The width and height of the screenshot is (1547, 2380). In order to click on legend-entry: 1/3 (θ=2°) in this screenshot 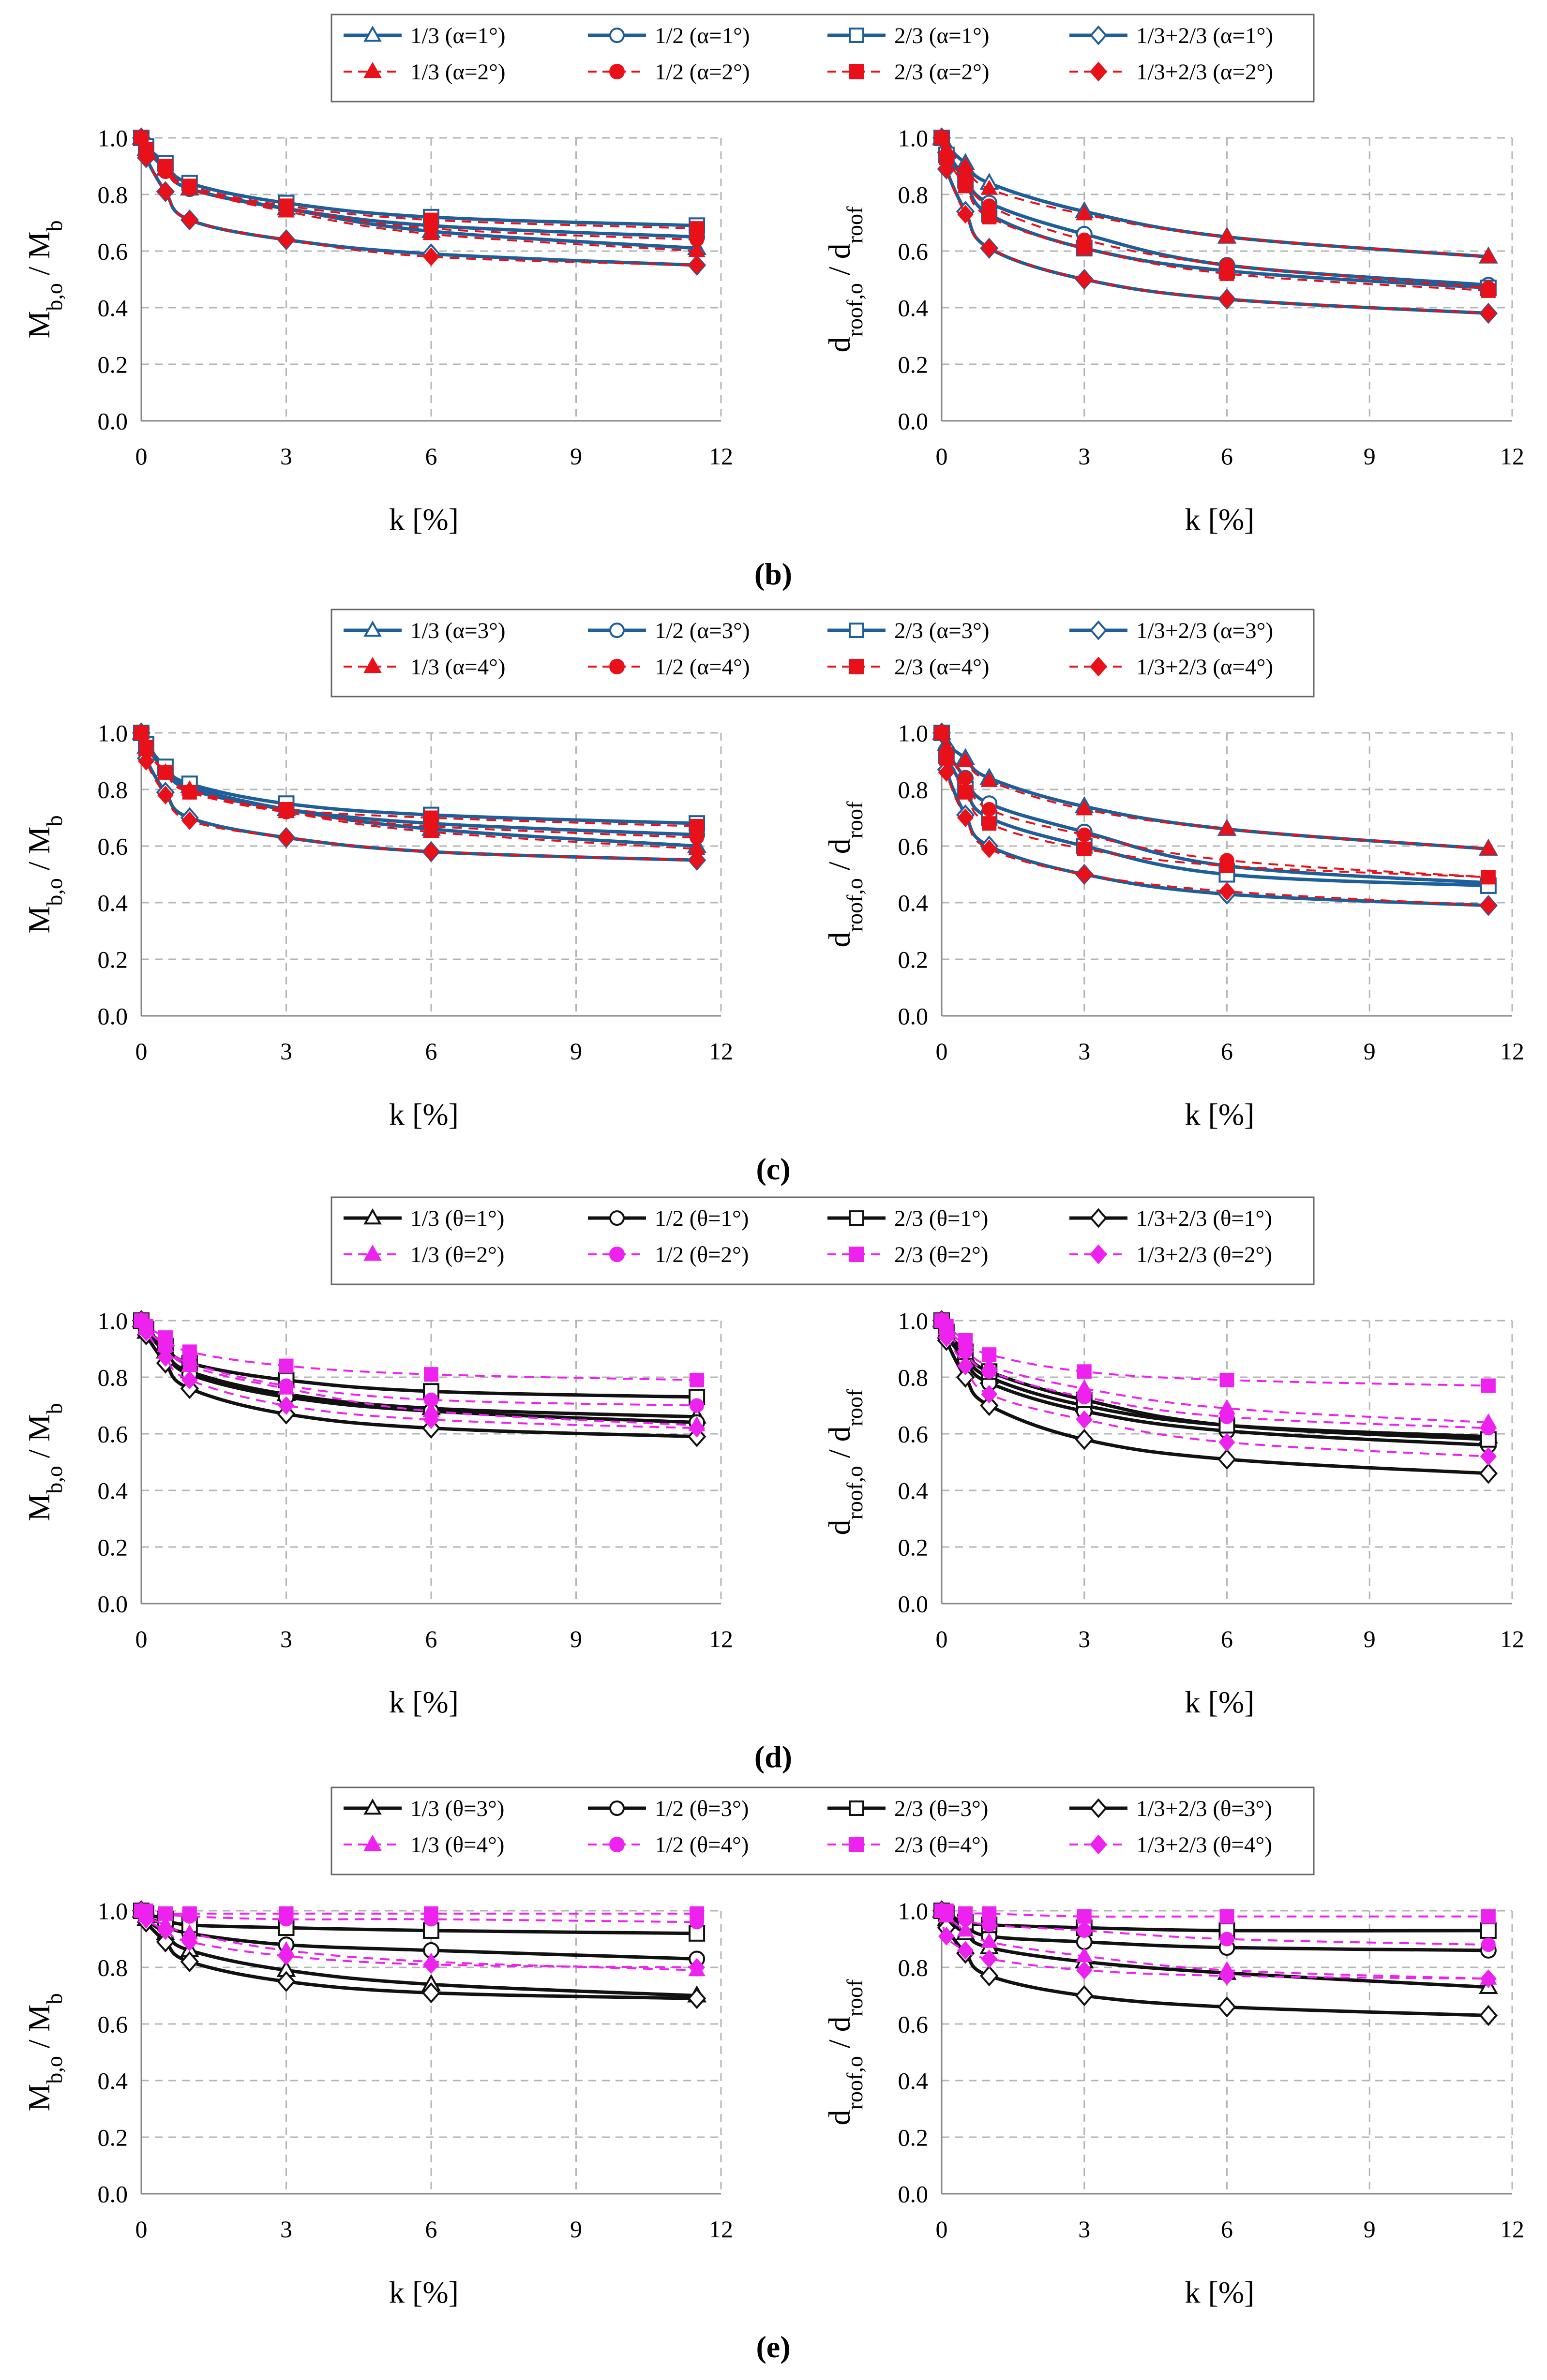, I will do `click(424, 1254)`.